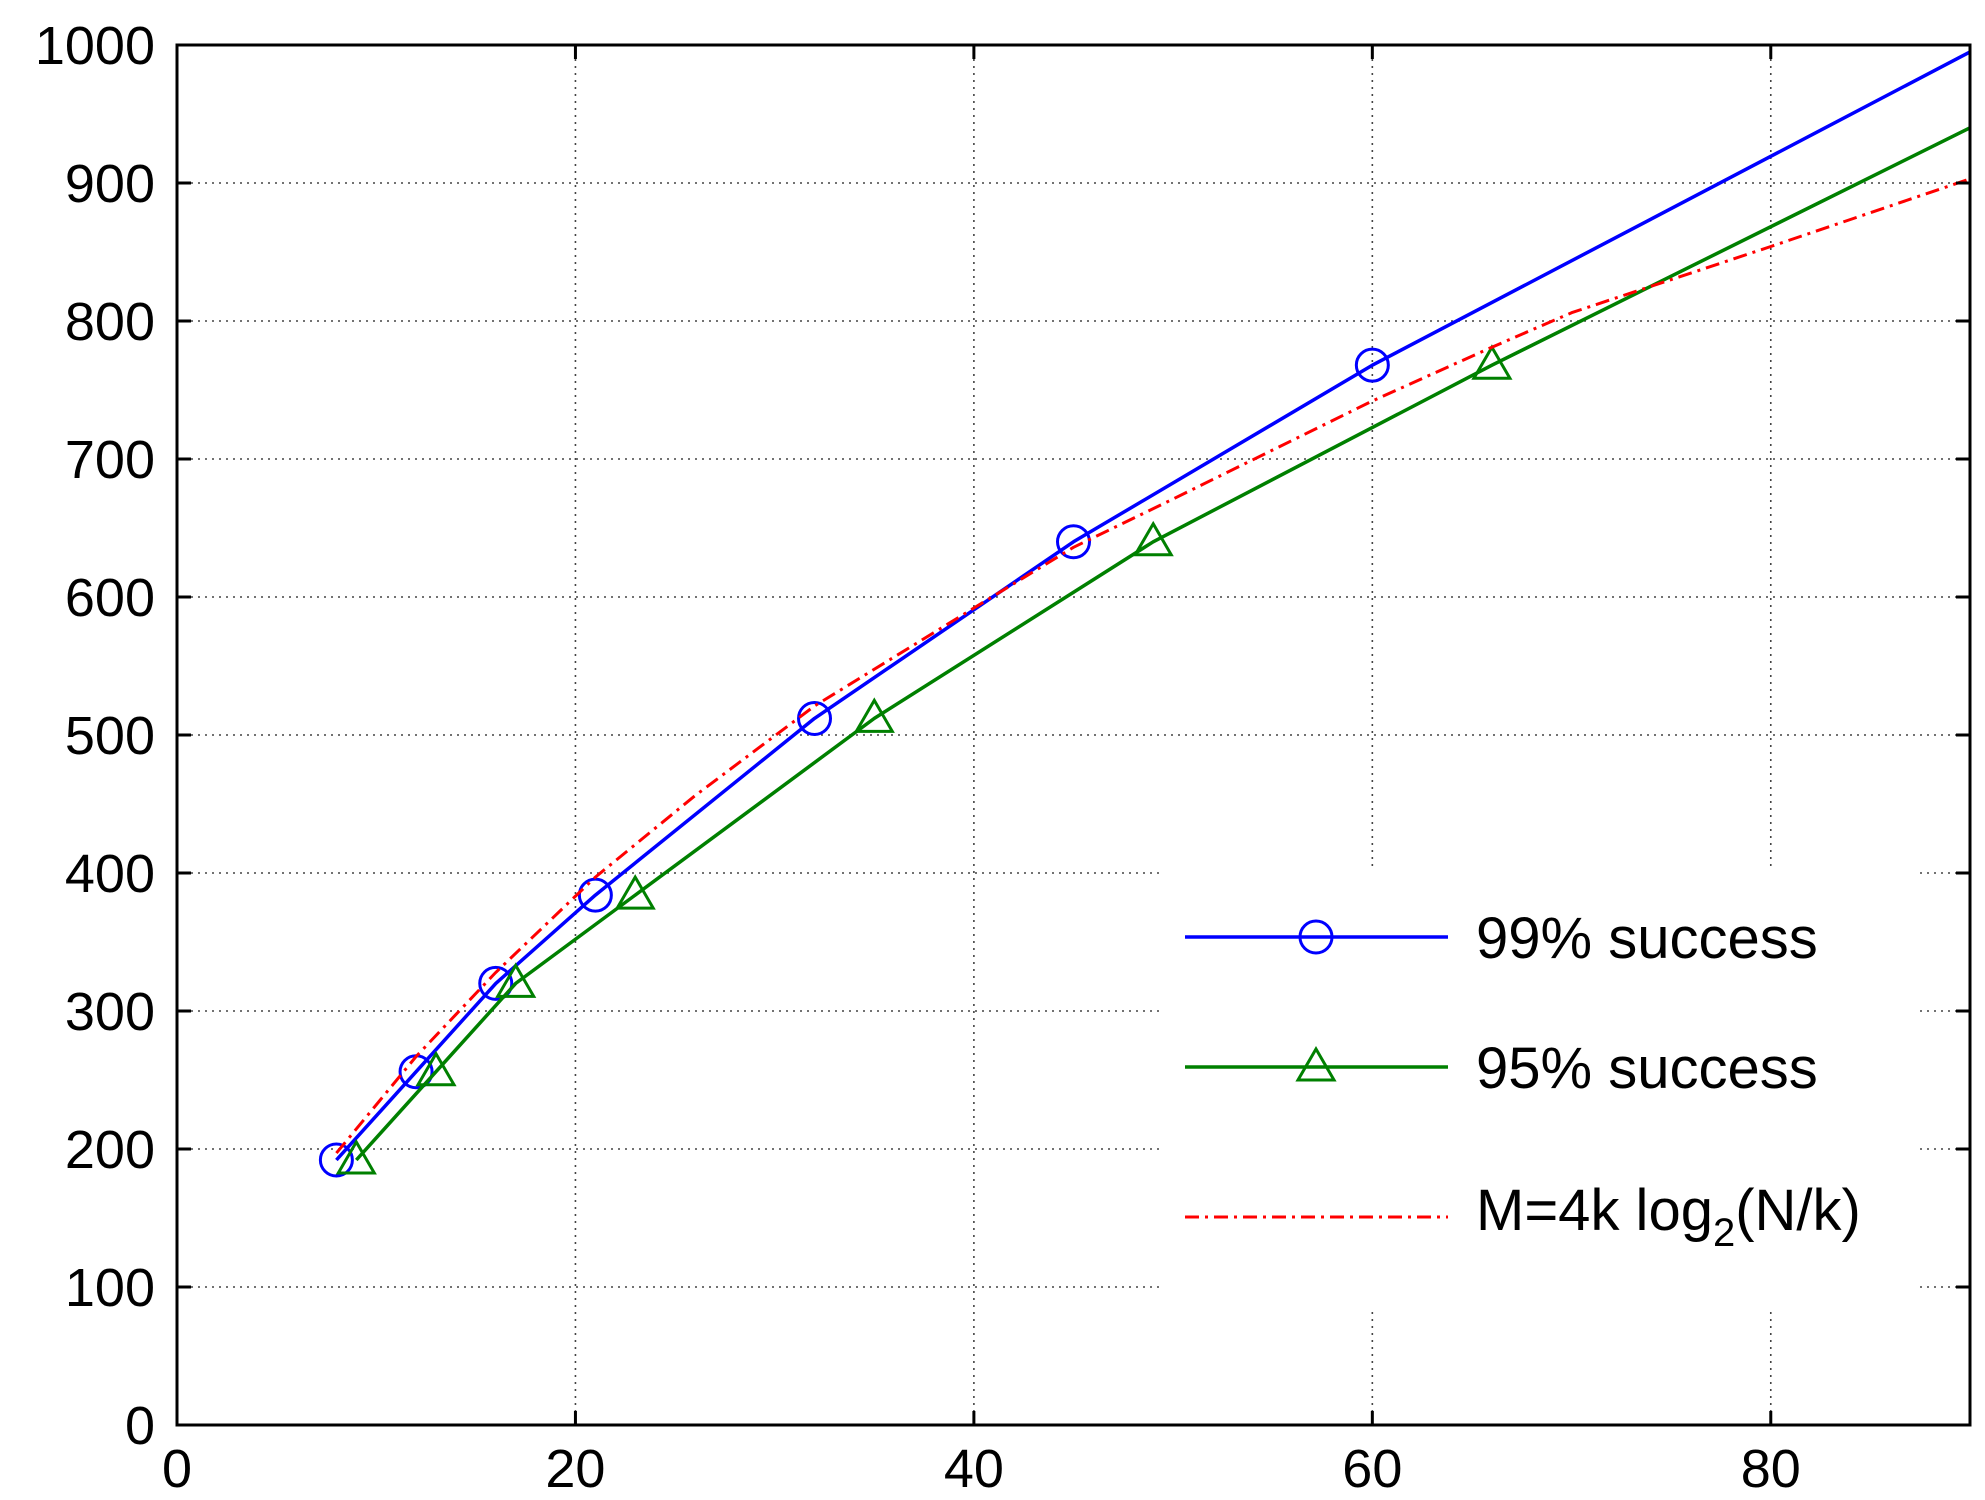  I want to click on y-tick-label-1000: 1000, so click(95, 46).